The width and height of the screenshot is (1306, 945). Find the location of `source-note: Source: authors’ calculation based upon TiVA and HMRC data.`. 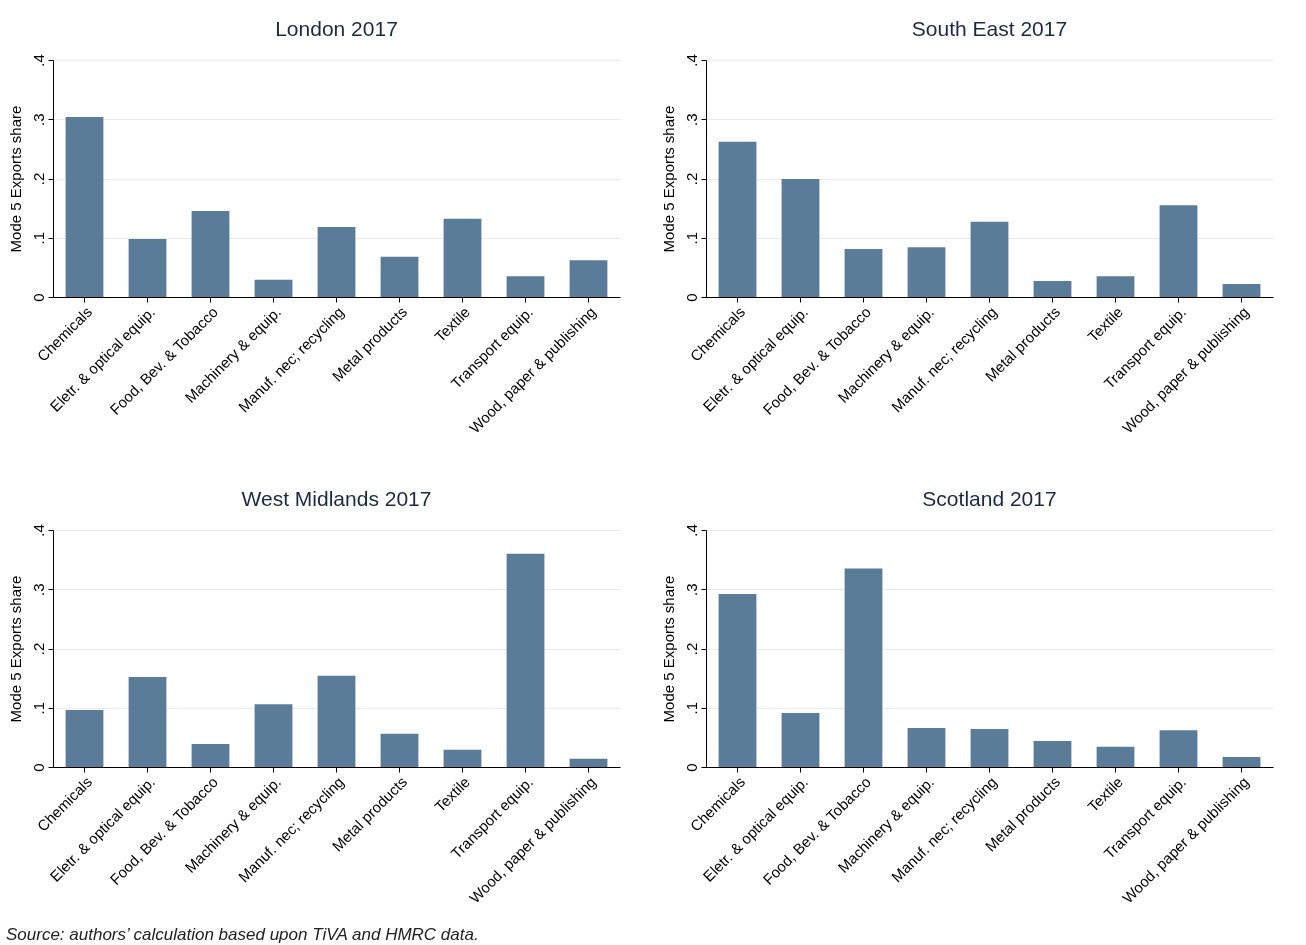

source-note: Source: authors’ calculation based upon TiVA and HMRC data. is located at coordinates (242, 935).